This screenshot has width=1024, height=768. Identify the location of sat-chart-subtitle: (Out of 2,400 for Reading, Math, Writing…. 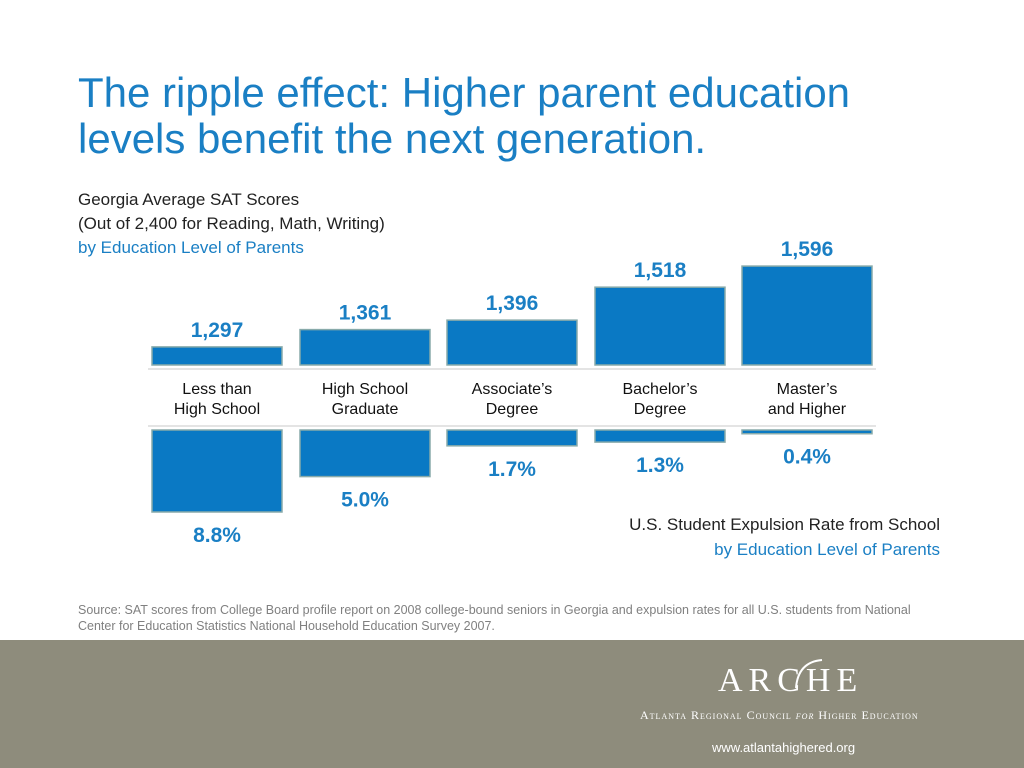
(231, 223).